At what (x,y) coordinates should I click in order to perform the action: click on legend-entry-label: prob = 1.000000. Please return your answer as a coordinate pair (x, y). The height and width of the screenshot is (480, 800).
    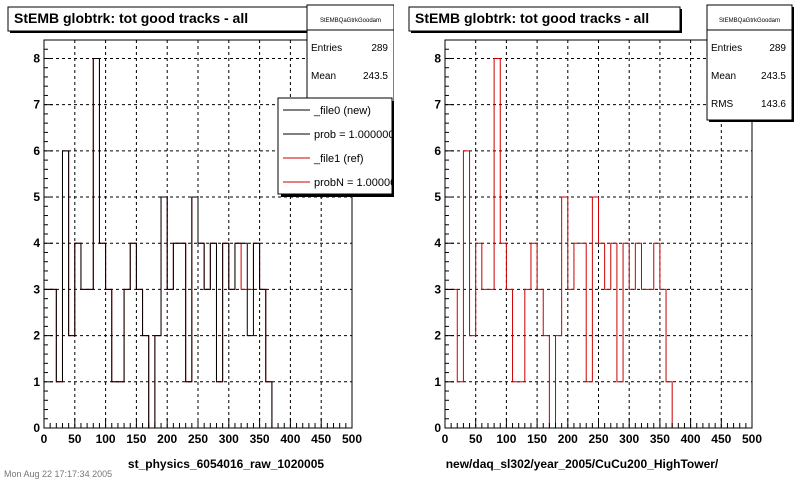
    Looking at the image, I should click on (354, 135).